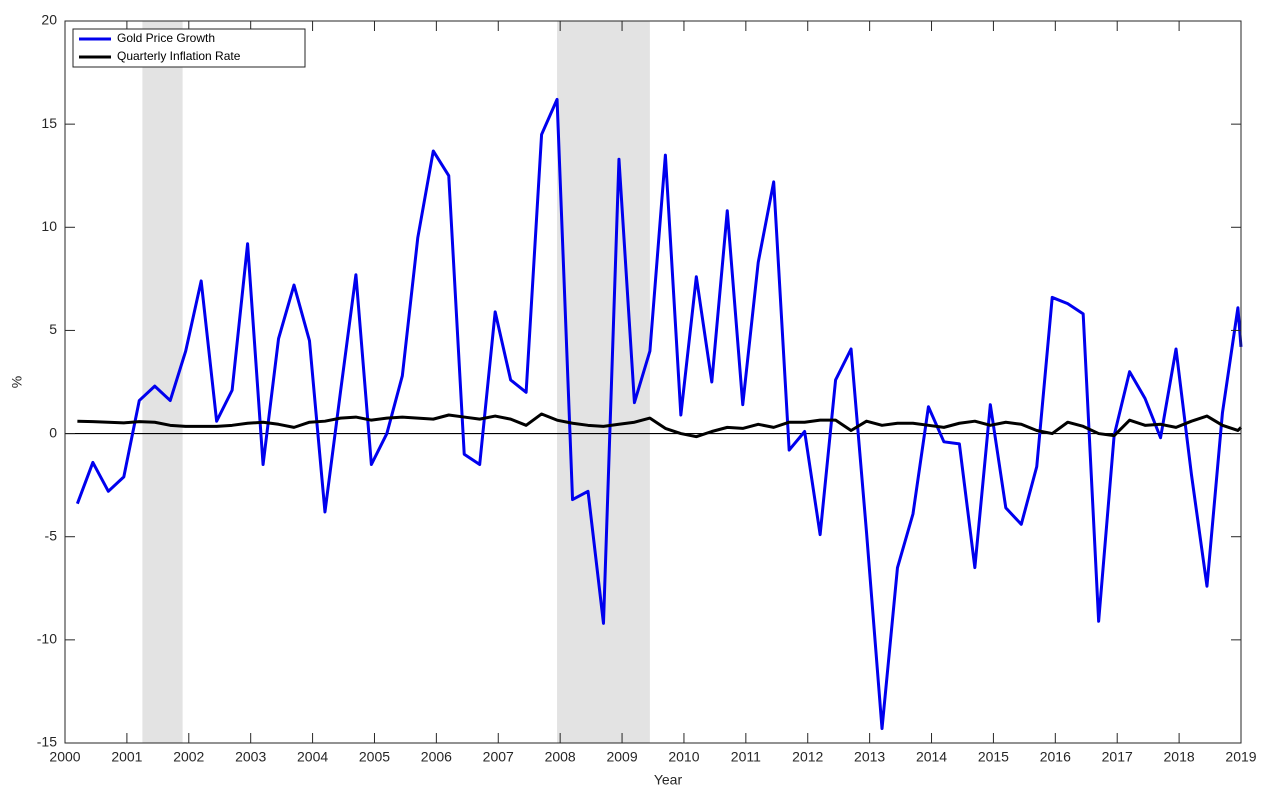 This screenshot has height=790, width=1261. Describe the element at coordinates (250, 757) in the screenshot. I see `x-tick-label: 2003` at that location.